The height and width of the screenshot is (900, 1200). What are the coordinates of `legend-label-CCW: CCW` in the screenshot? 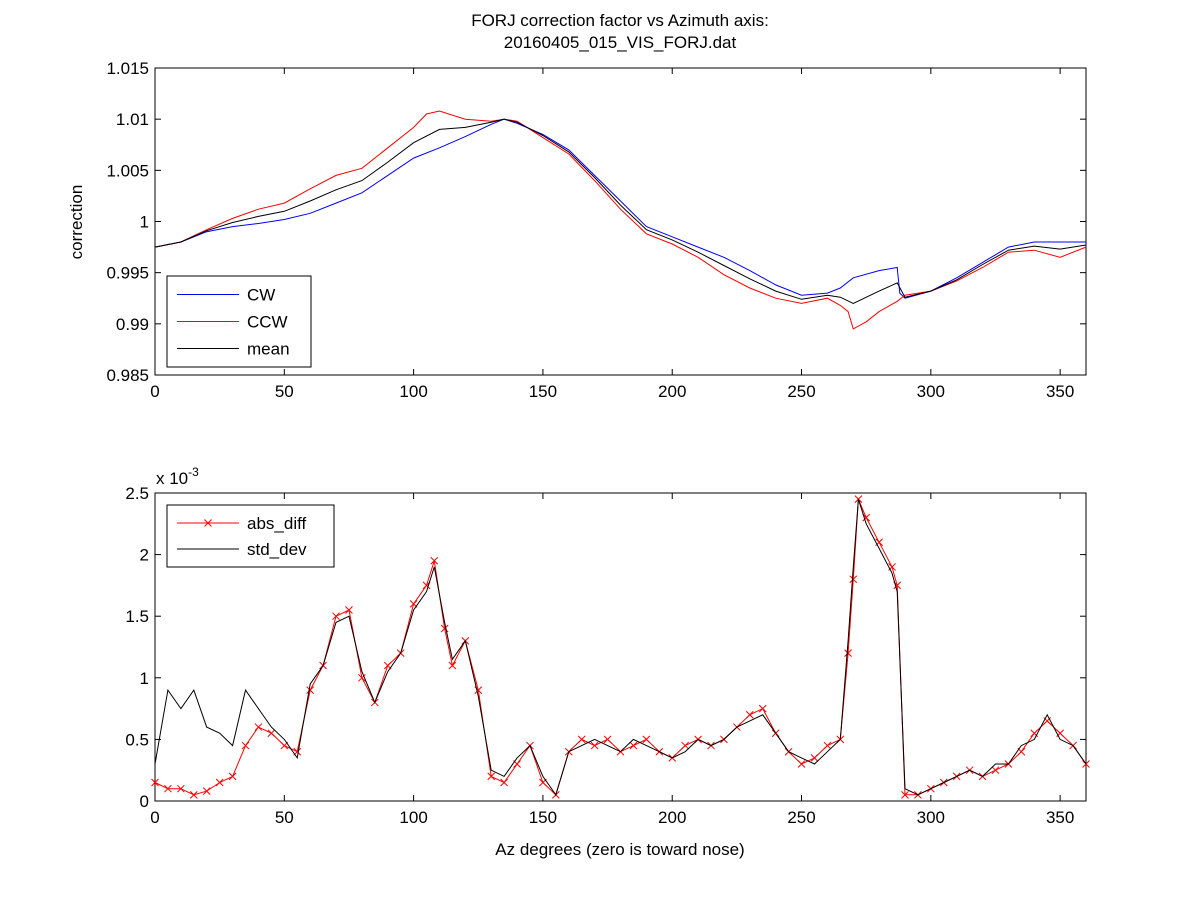 It's located at (267, 322).